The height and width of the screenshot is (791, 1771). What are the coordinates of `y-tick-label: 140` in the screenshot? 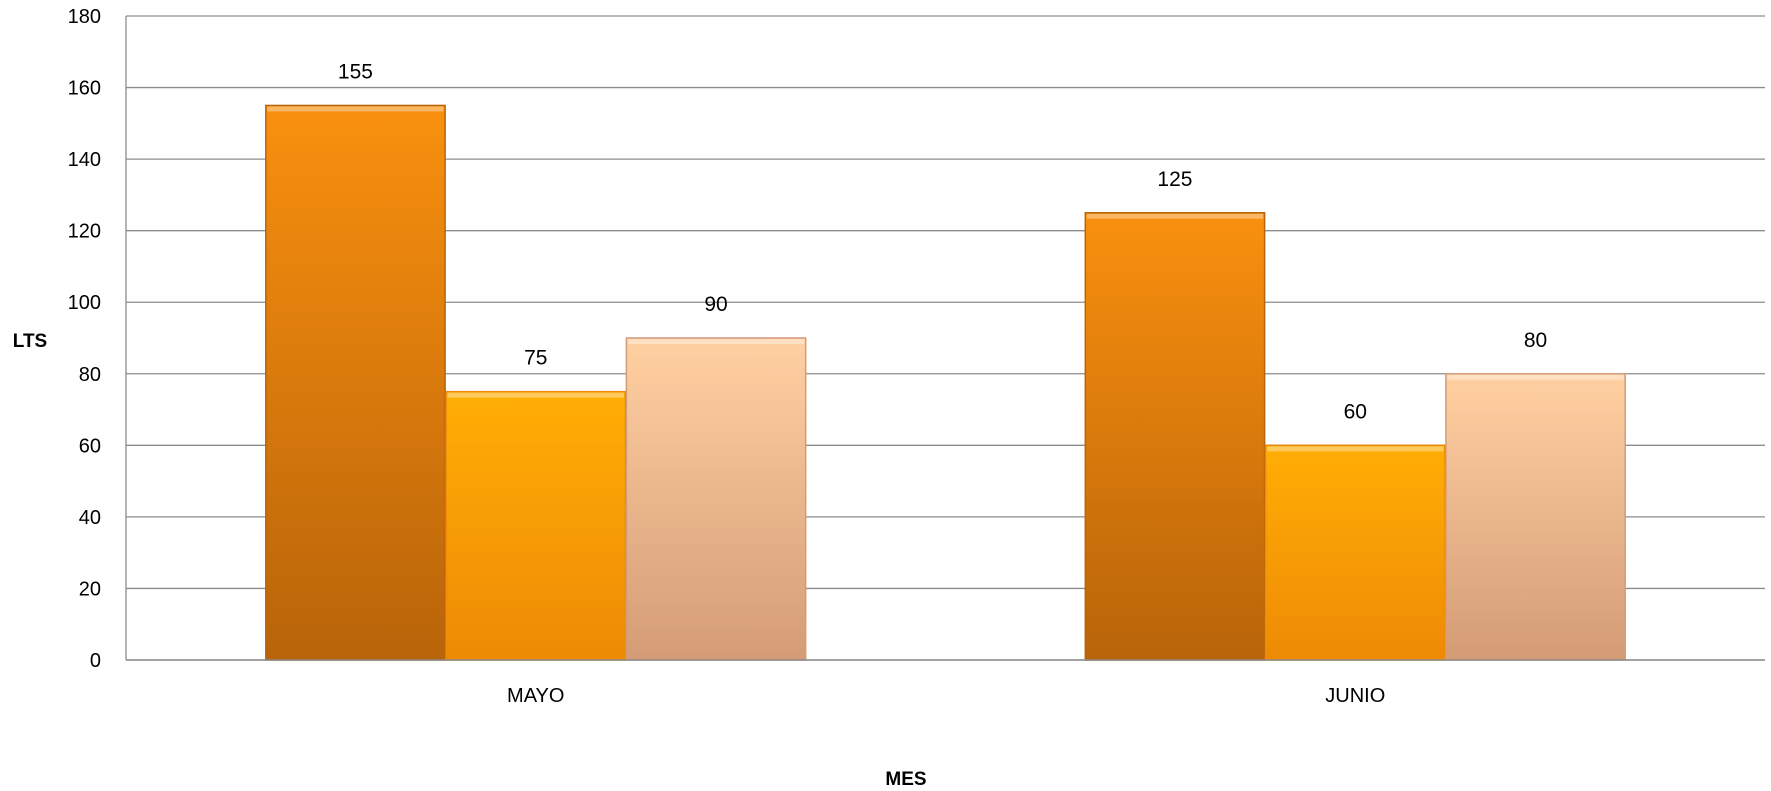 It's located at (84, 160).